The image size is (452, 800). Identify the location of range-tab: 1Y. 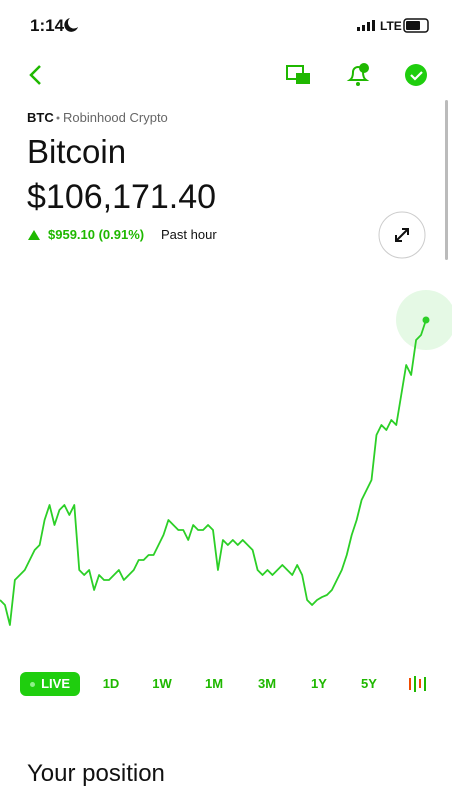
(319, 683).